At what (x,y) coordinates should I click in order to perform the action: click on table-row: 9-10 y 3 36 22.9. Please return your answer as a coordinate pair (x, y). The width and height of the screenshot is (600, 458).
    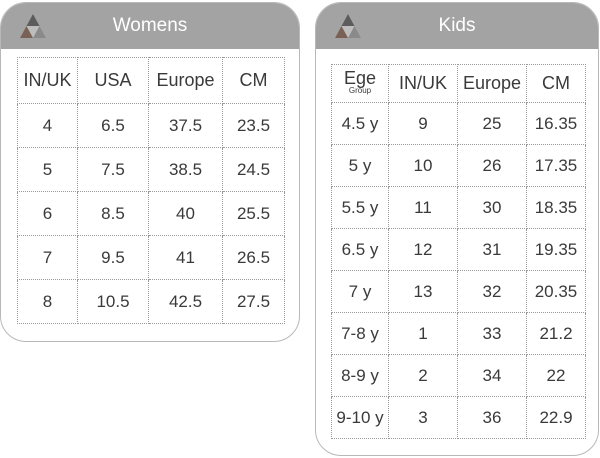
    Looking at the image, I should click on (458, 417).